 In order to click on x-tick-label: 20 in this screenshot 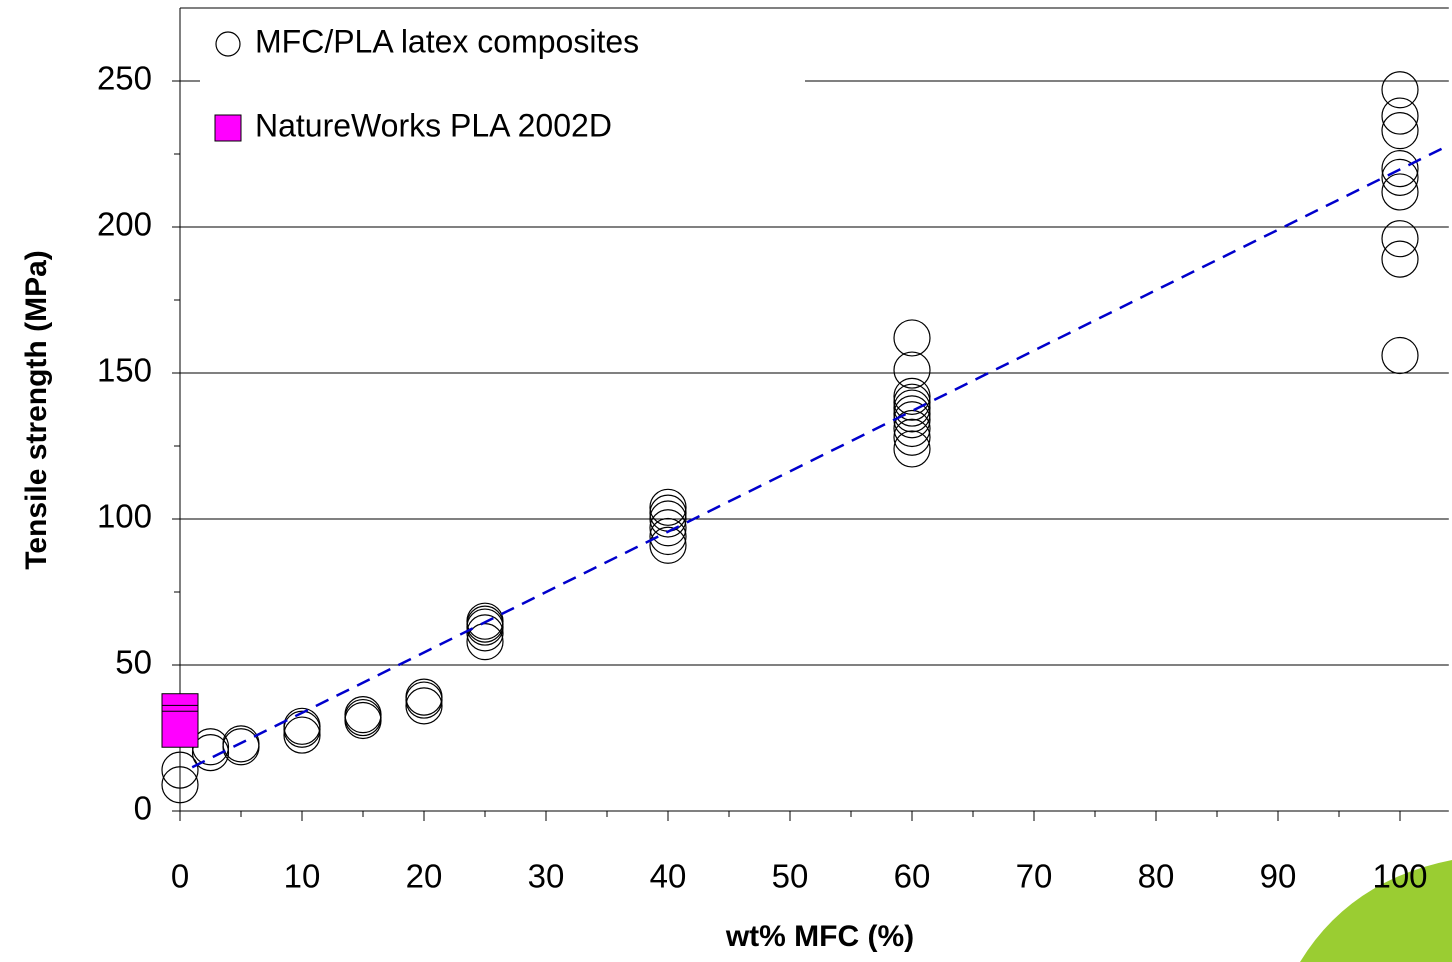, I will do `click(424, 876)`.